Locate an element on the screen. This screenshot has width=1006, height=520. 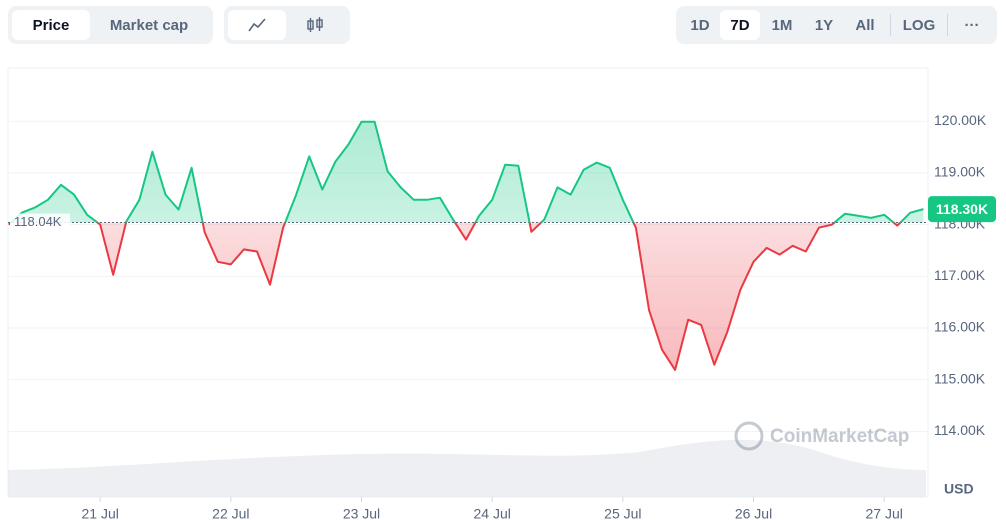
candle-chart-button is located at coordinates (315, 25).